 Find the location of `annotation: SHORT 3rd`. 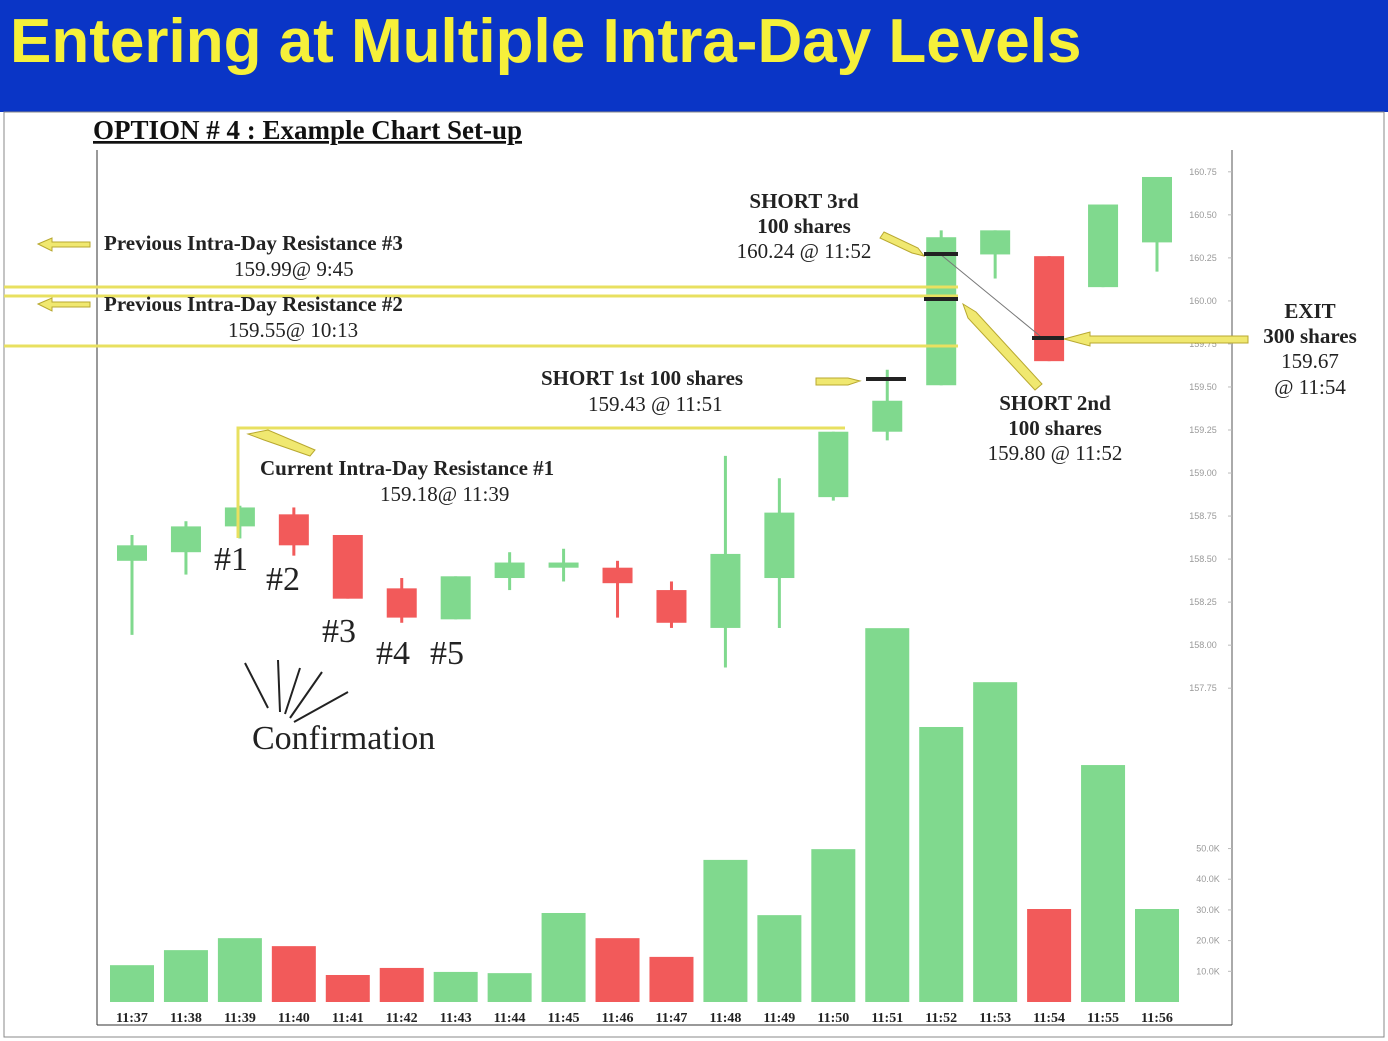

annotation: SHORT 3rd is located at coordinates (803, 201).